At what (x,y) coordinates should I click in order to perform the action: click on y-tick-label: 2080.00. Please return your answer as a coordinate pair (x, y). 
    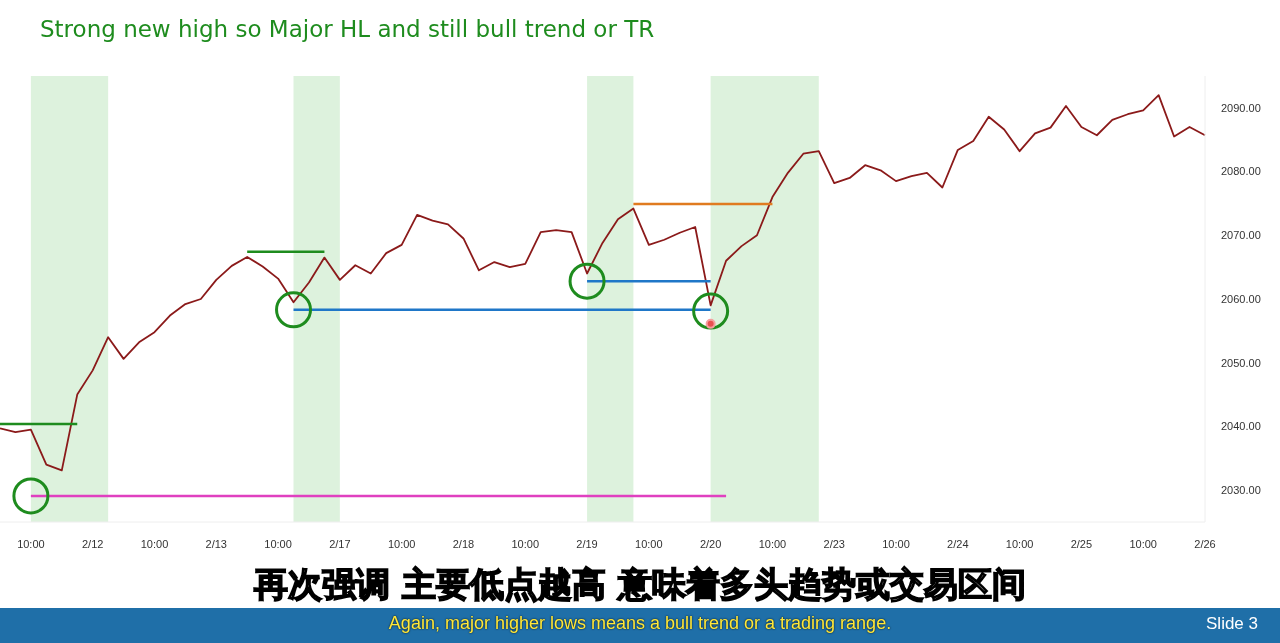
    Looking at the image, I should click on (1241, 171).